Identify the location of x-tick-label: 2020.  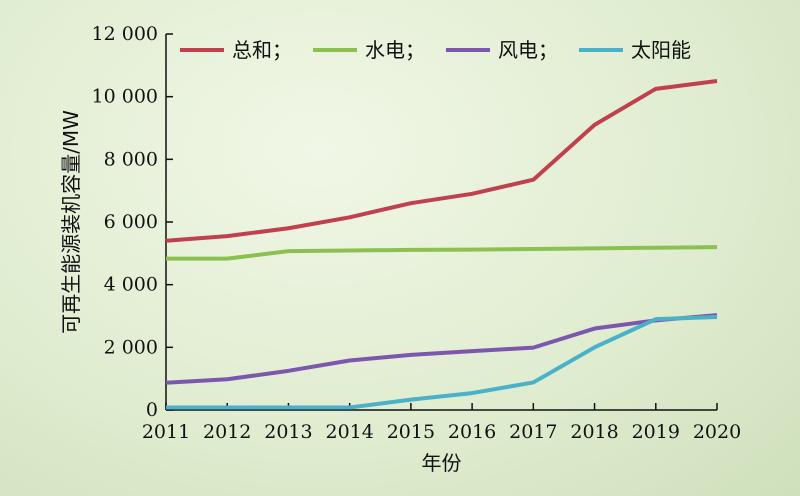
(717, 432).